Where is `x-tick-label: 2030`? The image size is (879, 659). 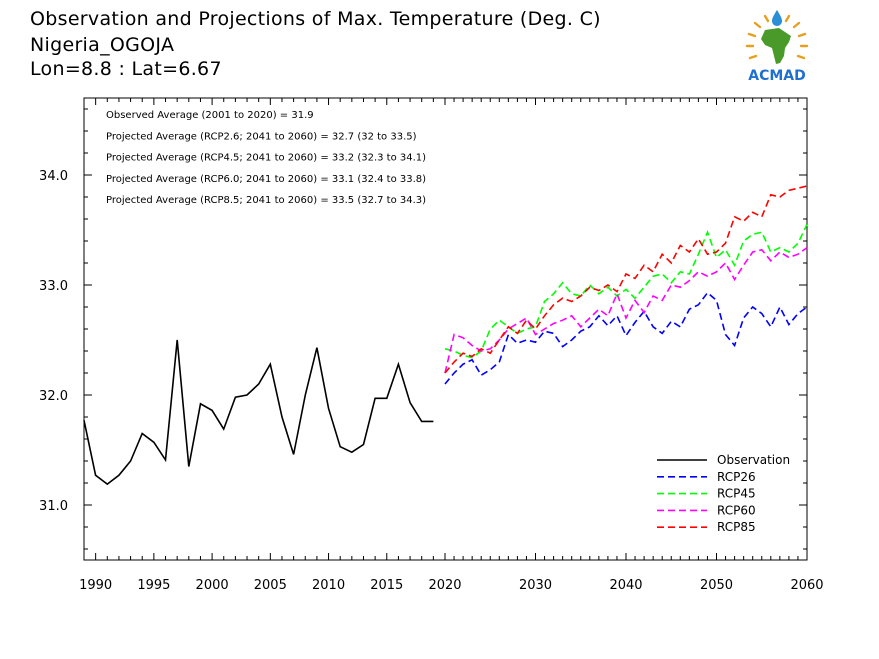 x-tick-label: 2030 is located at coordinates (535, 585).